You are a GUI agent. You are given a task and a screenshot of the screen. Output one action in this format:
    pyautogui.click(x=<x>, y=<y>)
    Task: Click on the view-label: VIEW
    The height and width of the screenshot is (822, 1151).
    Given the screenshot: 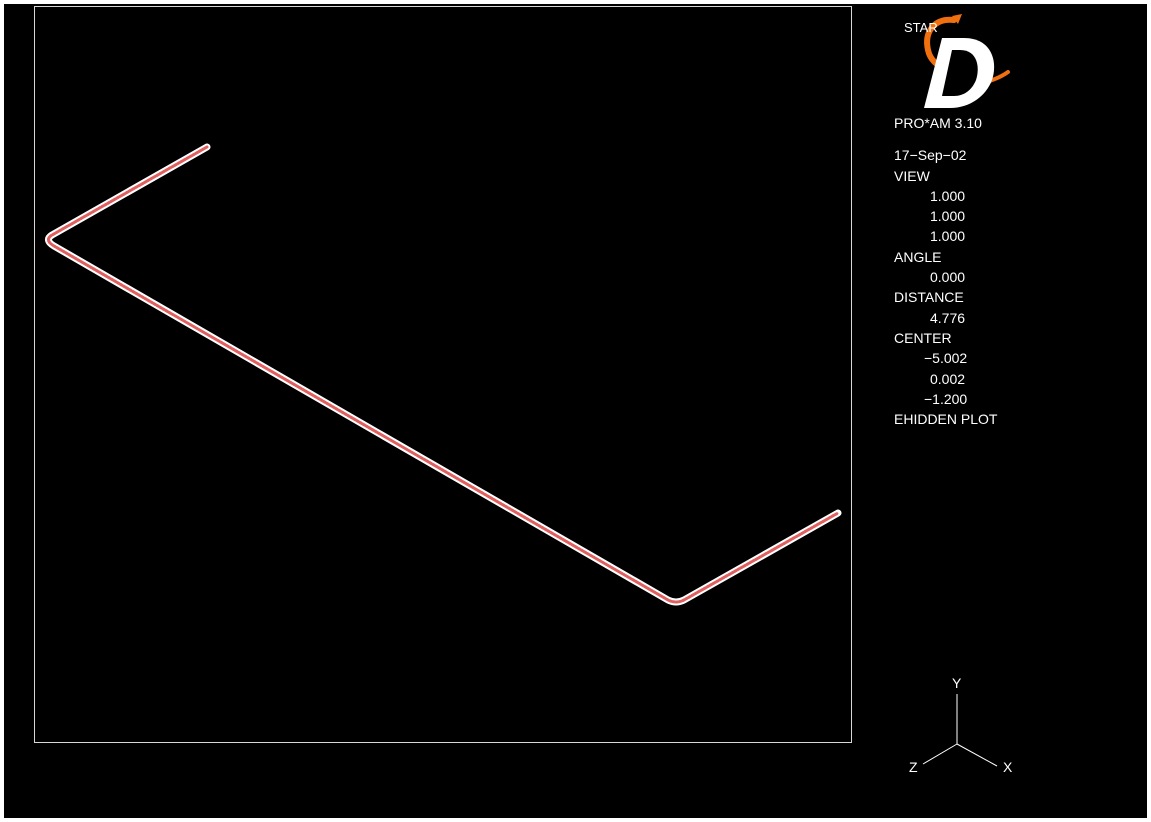 What is the action you would take?
    pyautogui.click(x=912, y=175)
    